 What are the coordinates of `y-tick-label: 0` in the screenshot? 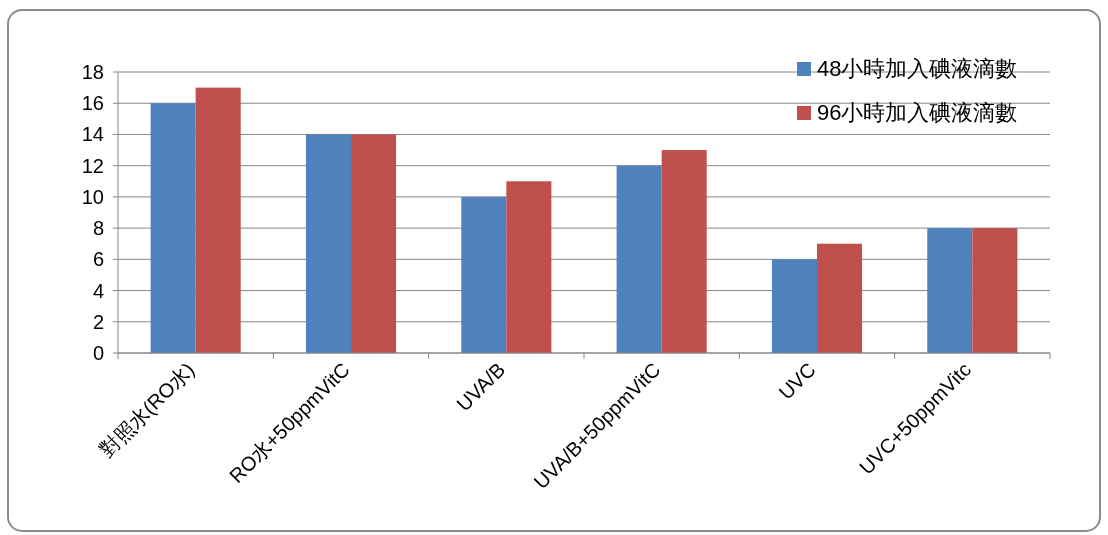 It's located at (98, 353).